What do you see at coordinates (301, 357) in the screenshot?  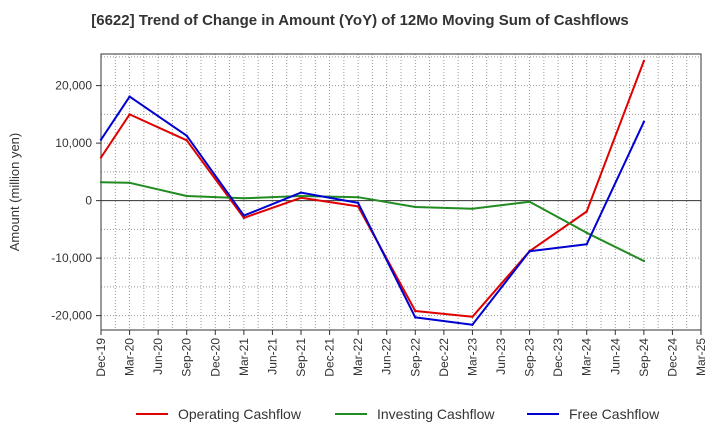 I see `x-tick-label: Sep-21` at bounding box center [301, 357].